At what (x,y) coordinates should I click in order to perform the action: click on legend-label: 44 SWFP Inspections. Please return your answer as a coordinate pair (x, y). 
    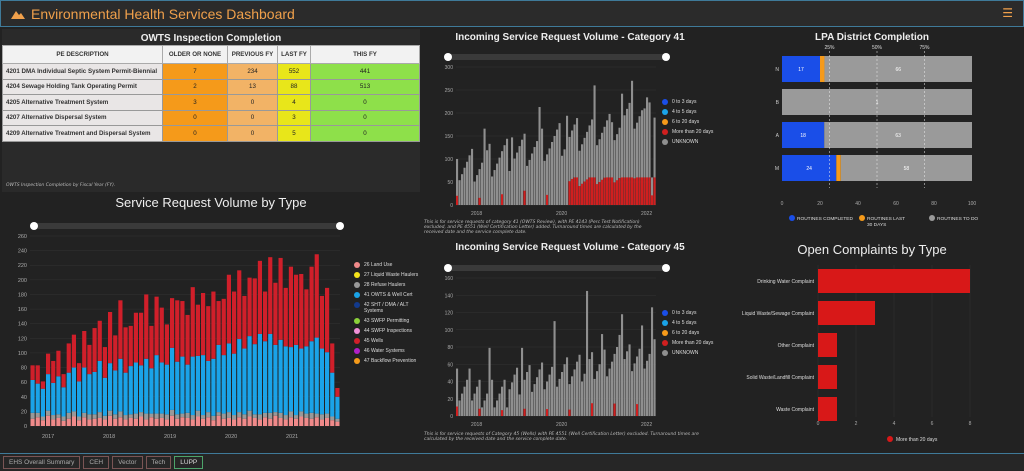
    Looking at the image, I should click on (388, 331).